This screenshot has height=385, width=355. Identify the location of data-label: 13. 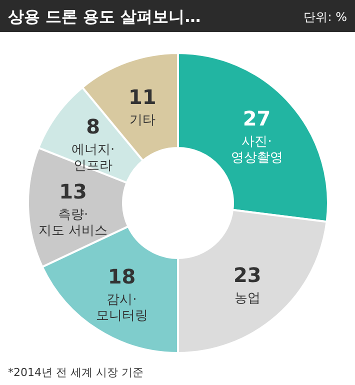
(73, 191).